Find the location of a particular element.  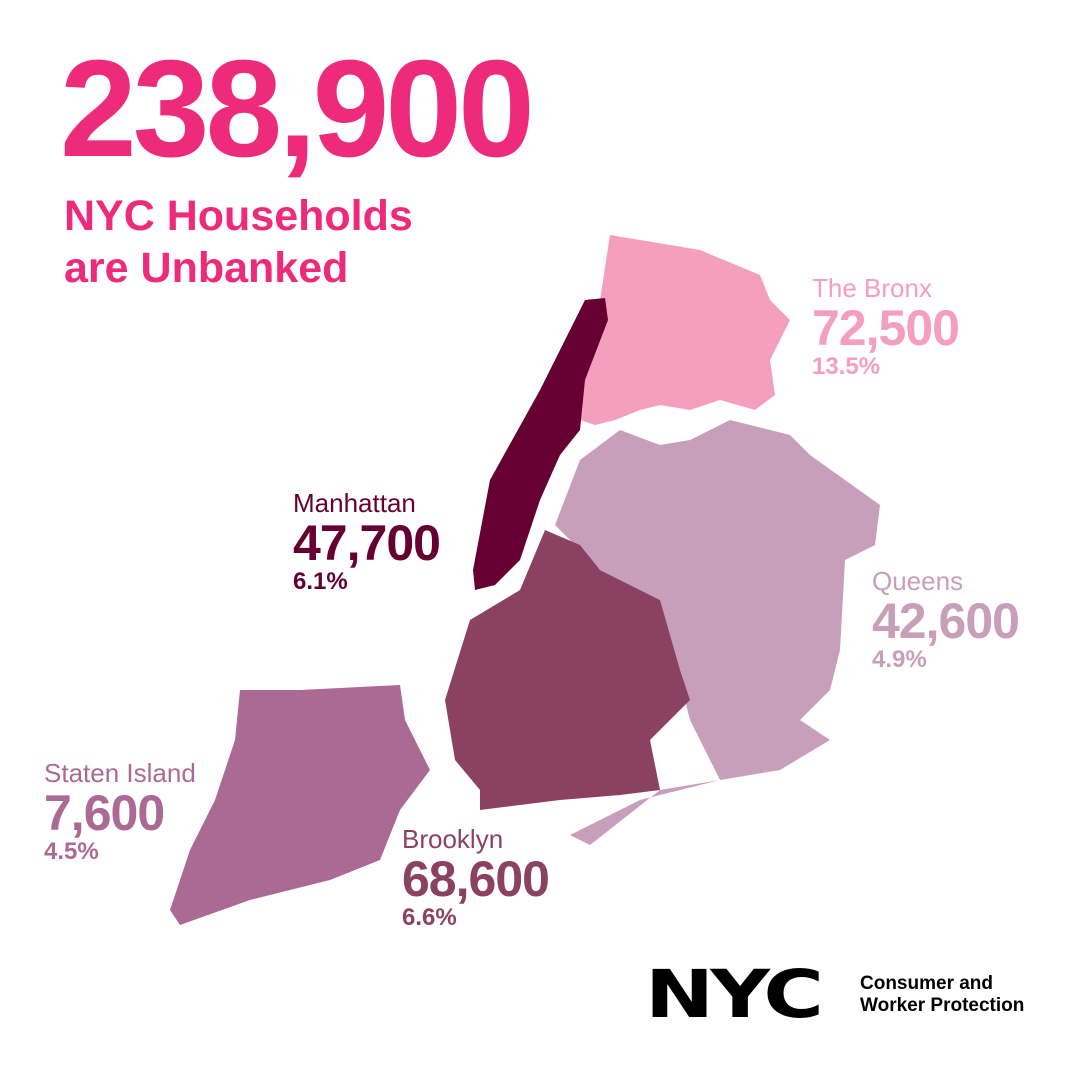

agency-line-2: Worker Protection is located at coordinates (942, 1005).